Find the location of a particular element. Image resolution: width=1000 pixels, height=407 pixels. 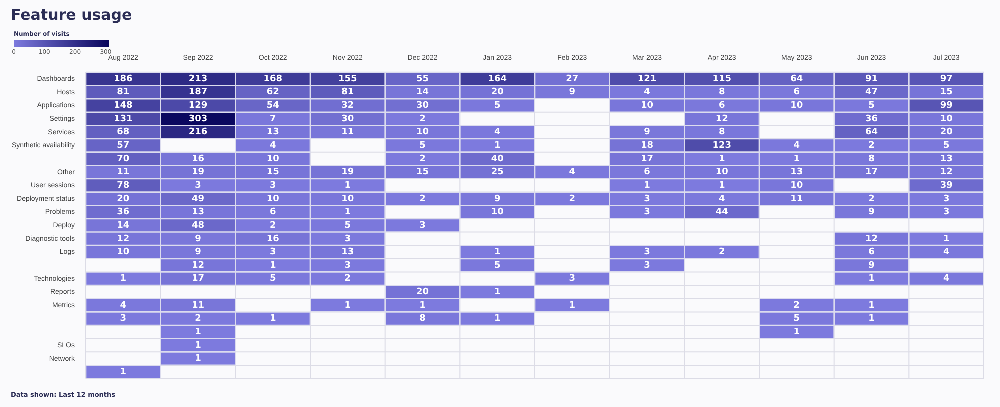

data-label: 16 is located at coordinates (273, 239).